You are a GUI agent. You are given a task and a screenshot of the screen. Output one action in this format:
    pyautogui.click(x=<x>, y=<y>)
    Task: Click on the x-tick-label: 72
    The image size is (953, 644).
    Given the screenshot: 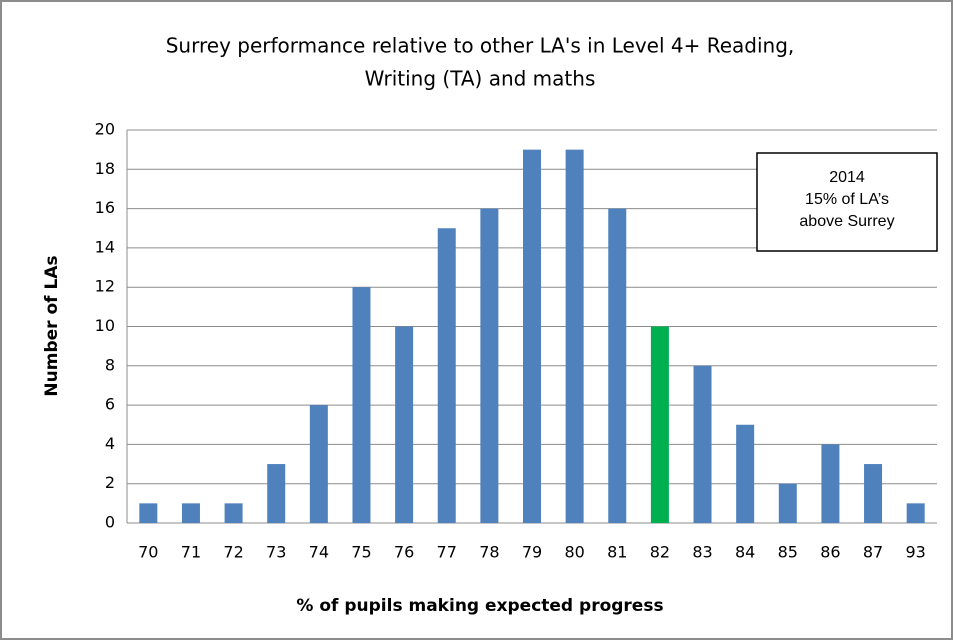 What is the action you would take?
    pyautogui.click(x=233, y=552)
    